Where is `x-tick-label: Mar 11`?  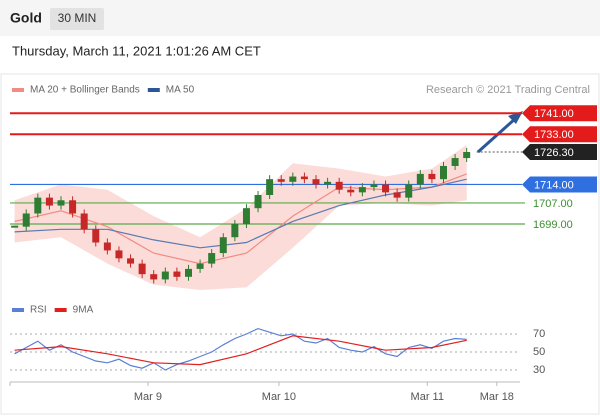 x-tick-label: Mar 11 is located at coordinates (427, 397).